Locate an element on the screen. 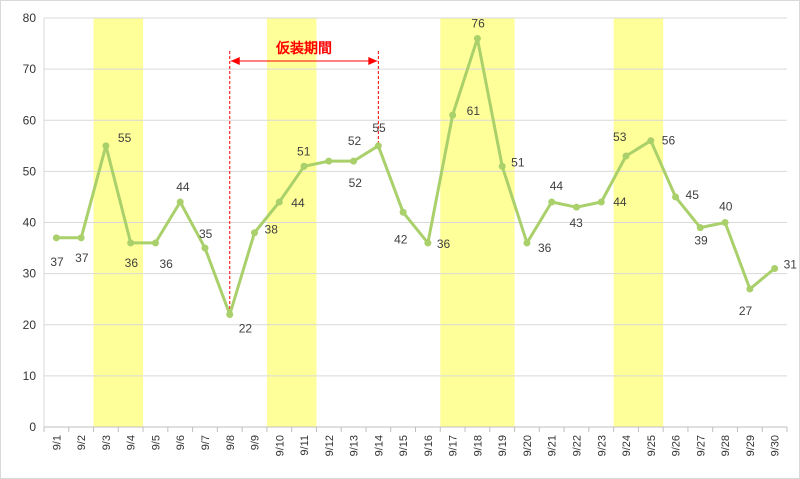 This screenshot has width=800, height=479. data-label-9-29: 27 is located at coordinates (746, 311).